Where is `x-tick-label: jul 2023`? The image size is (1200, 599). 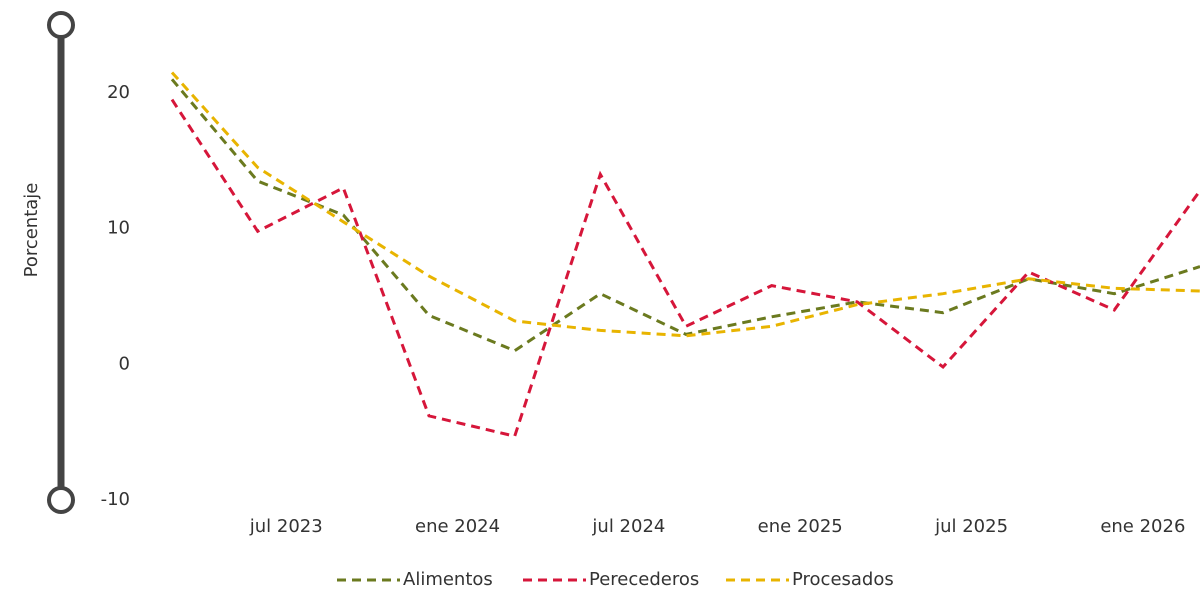
x-tick-label: jul 2023 is located at coordinates (286, 526).